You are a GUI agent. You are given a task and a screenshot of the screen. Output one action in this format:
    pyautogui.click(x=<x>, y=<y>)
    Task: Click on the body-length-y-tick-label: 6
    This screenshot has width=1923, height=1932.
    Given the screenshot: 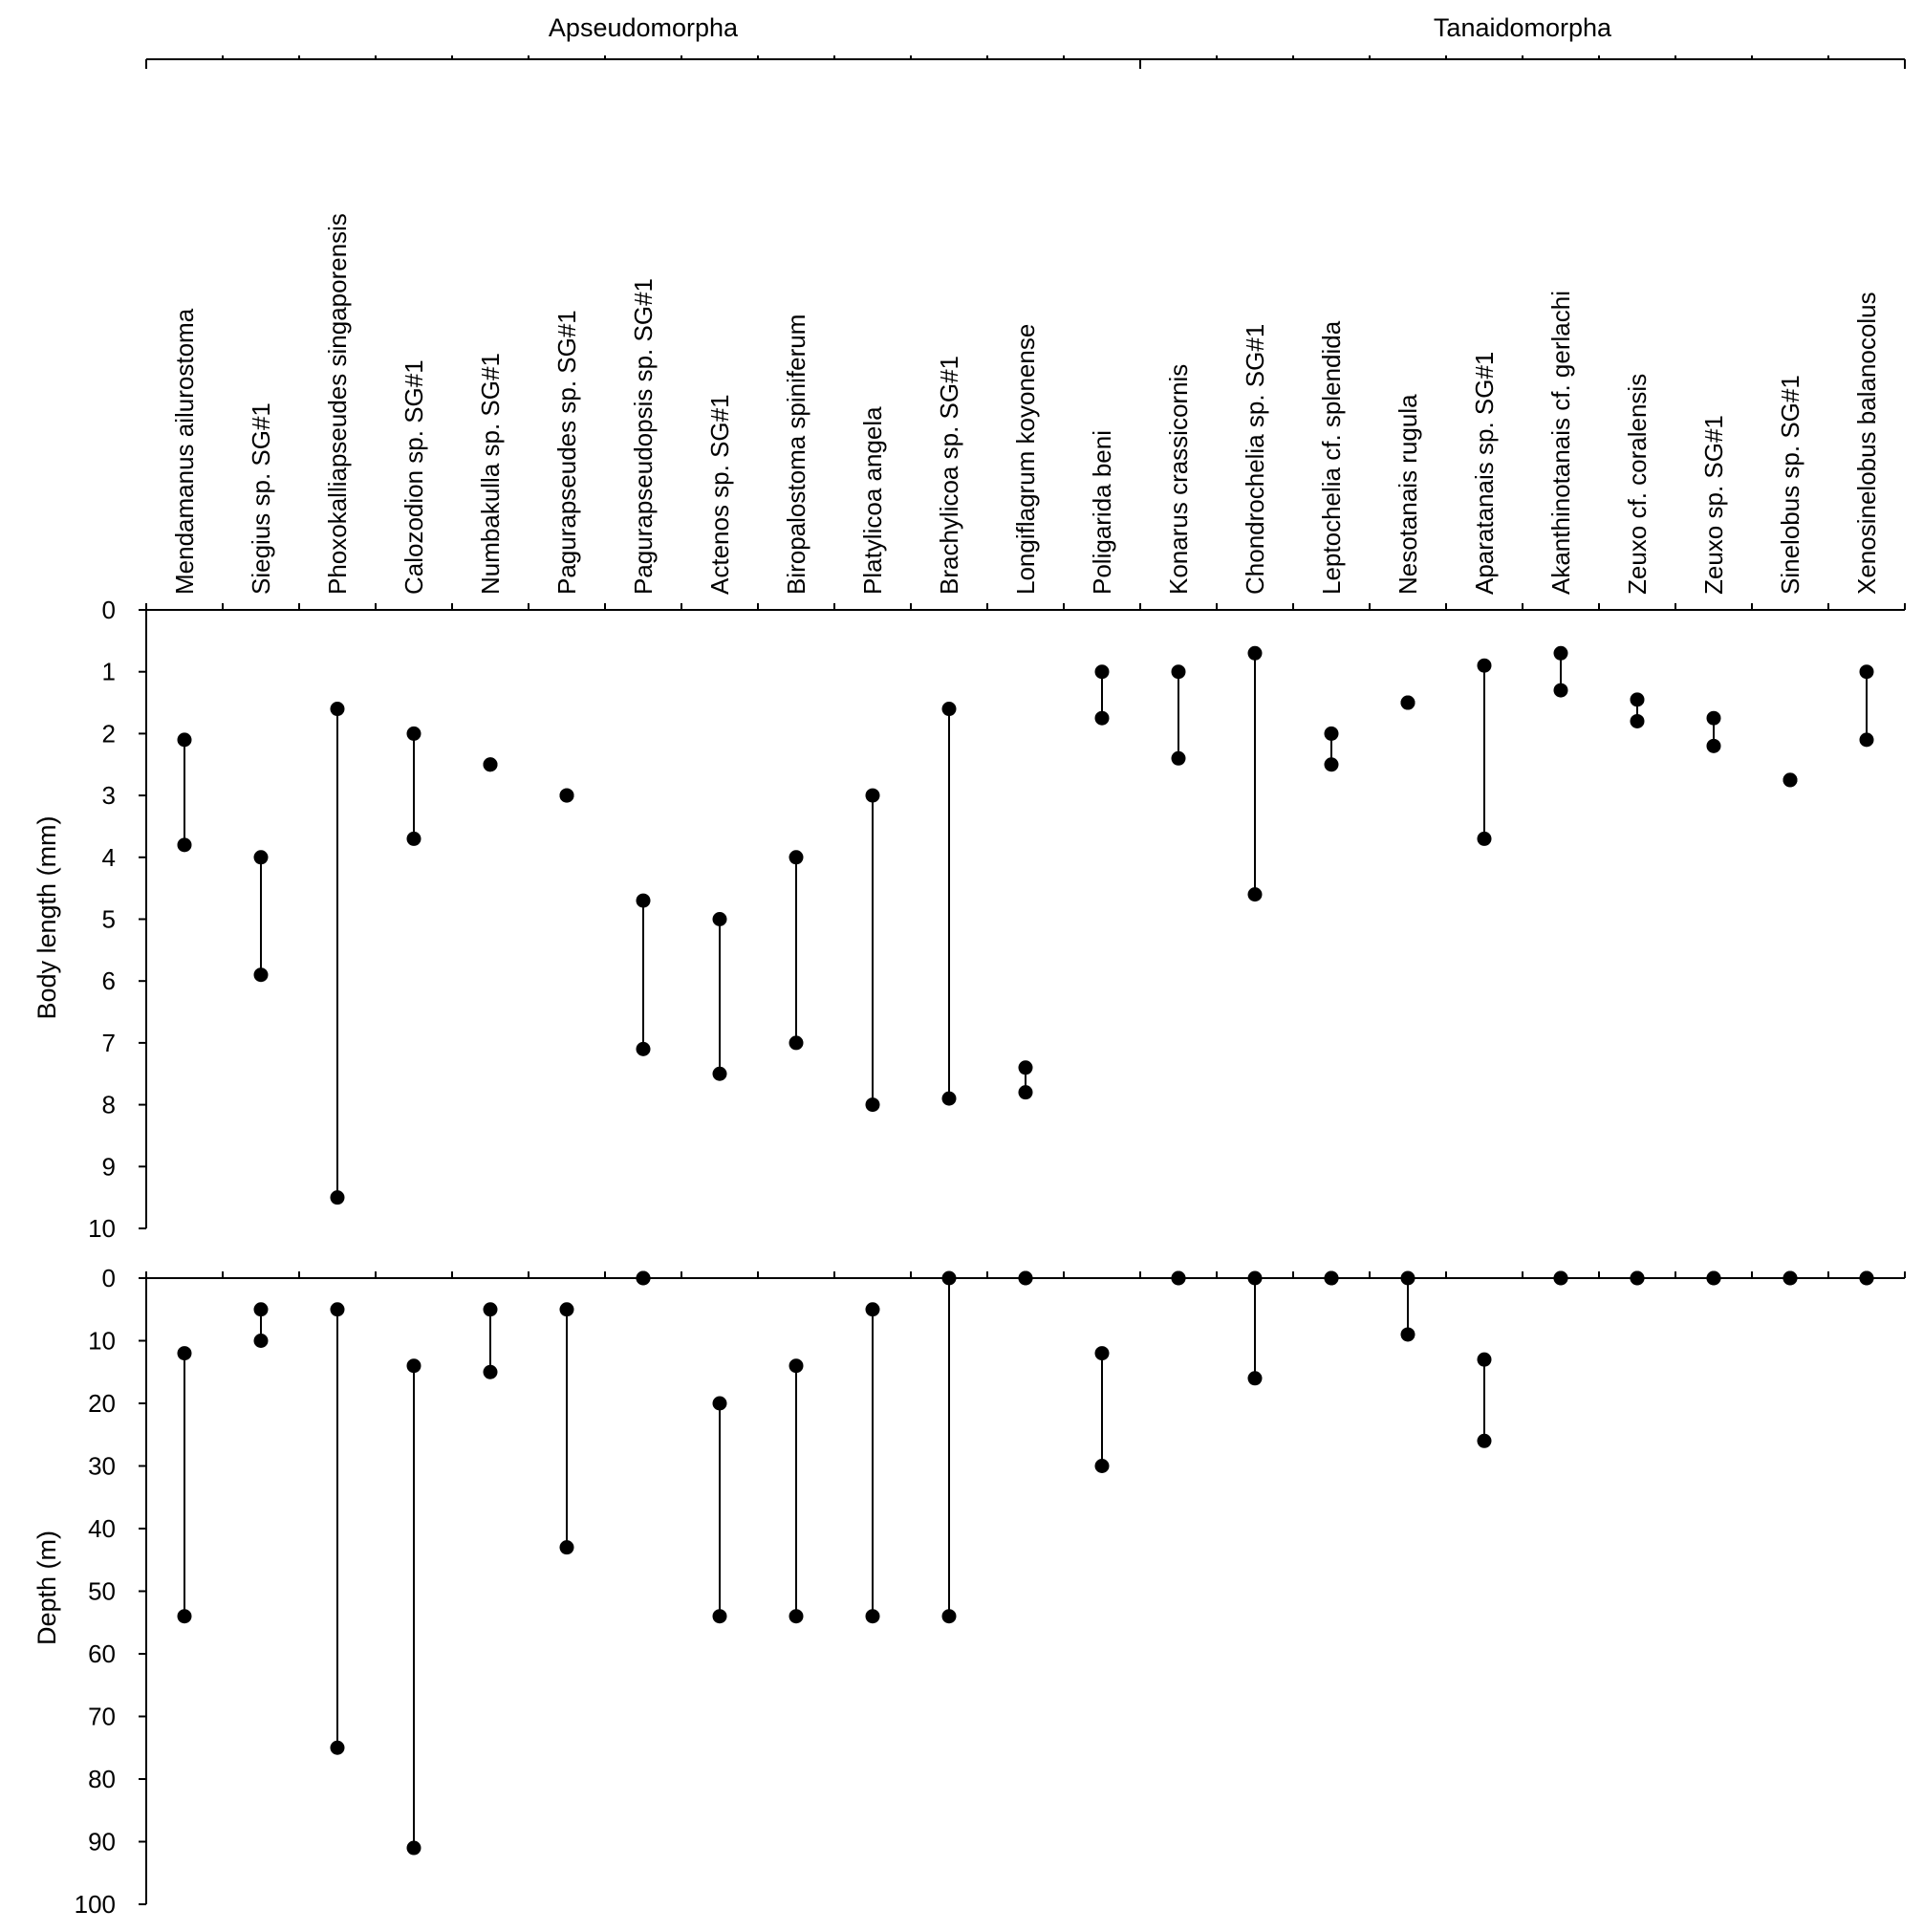 What is the action you would take?
    pyautogui.click(x=109, y=981)
    